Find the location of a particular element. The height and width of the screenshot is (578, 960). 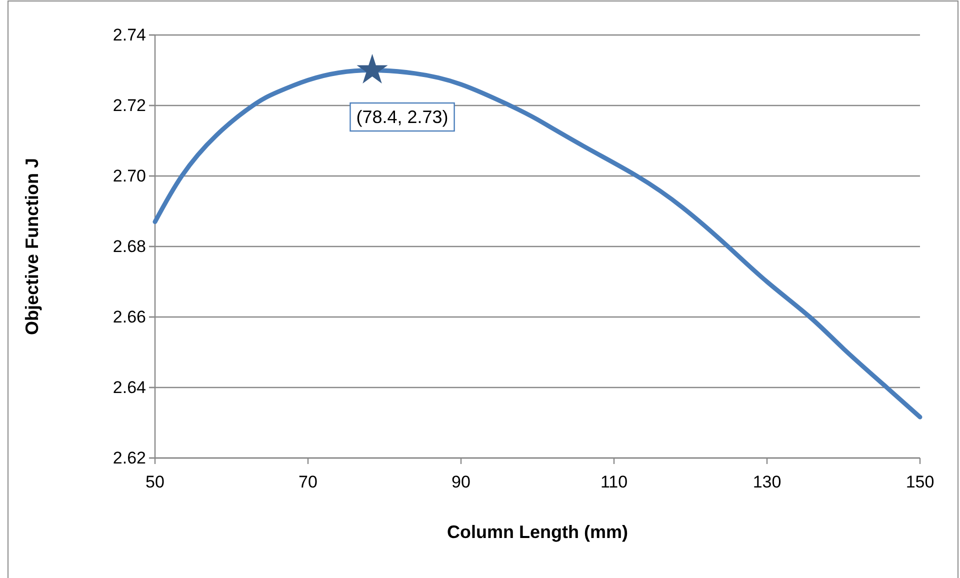

y-tick-label: 2.74 is located at coordinates (129, 34).